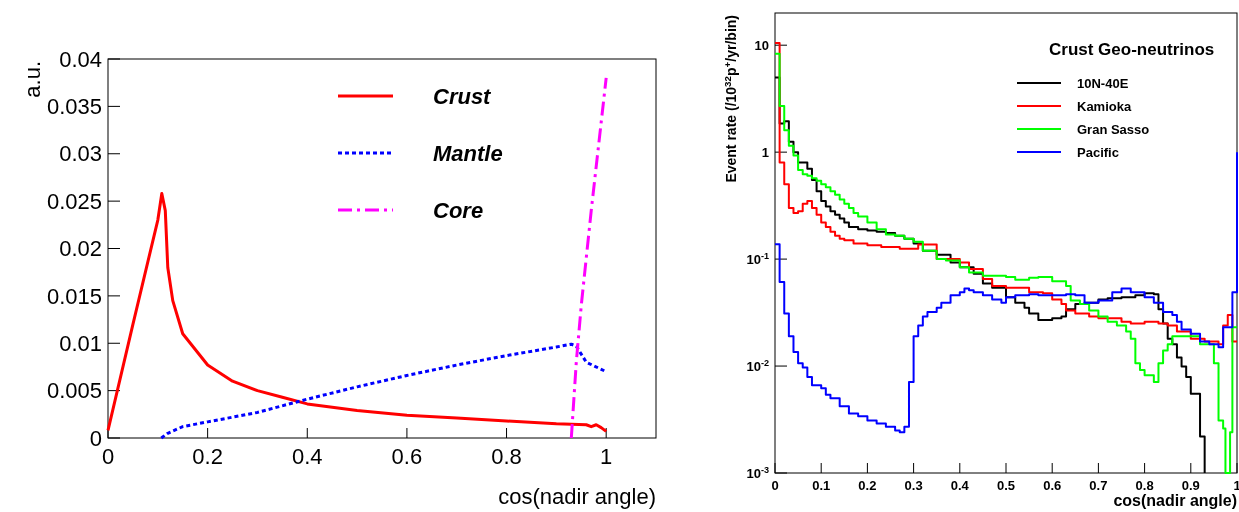 The width and height of the screenshot is (1239, 512). I want to click on x-tick-label: 0, so click(775, 485).